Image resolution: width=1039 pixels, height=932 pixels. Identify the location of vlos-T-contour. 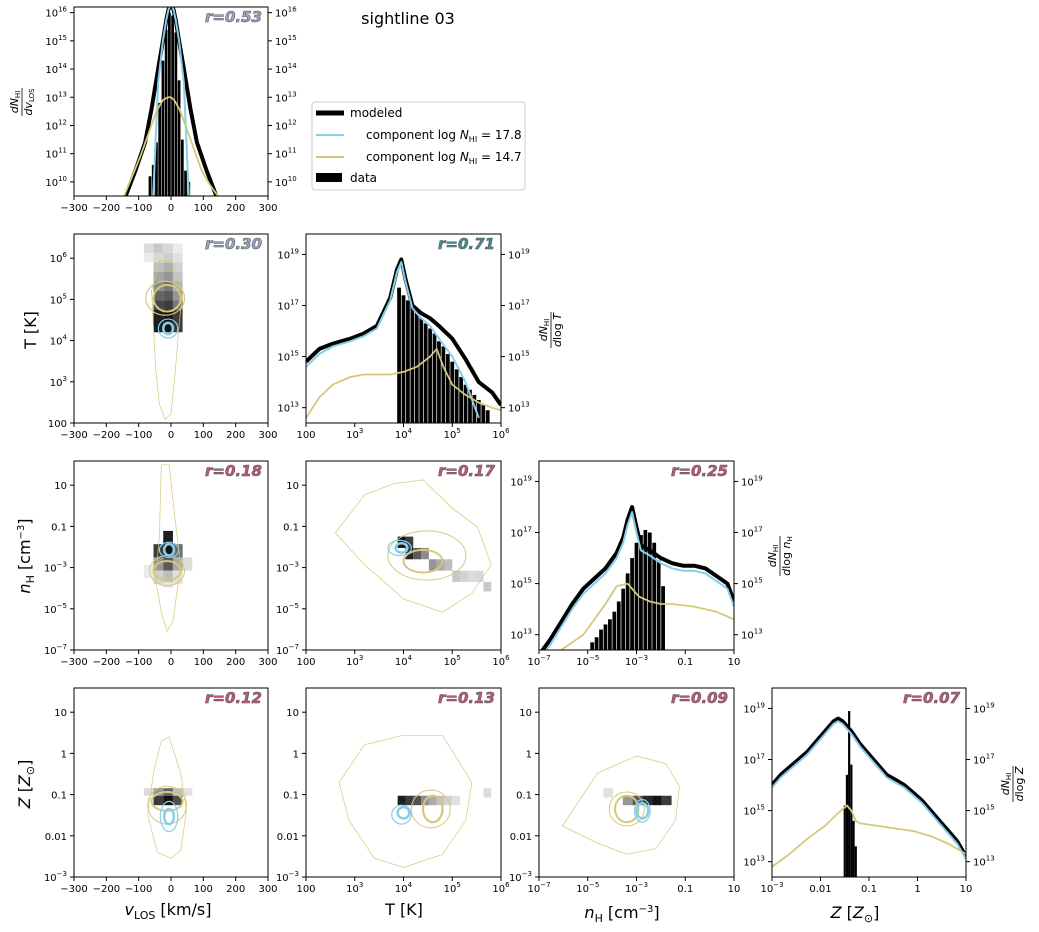
(168, 328).